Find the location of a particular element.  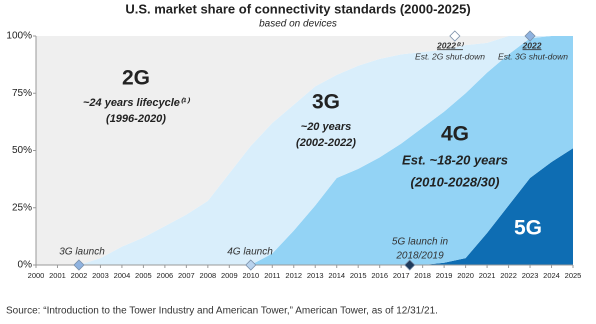

annotation: Est. ~18-20 years is located at coordinates (455, 159).